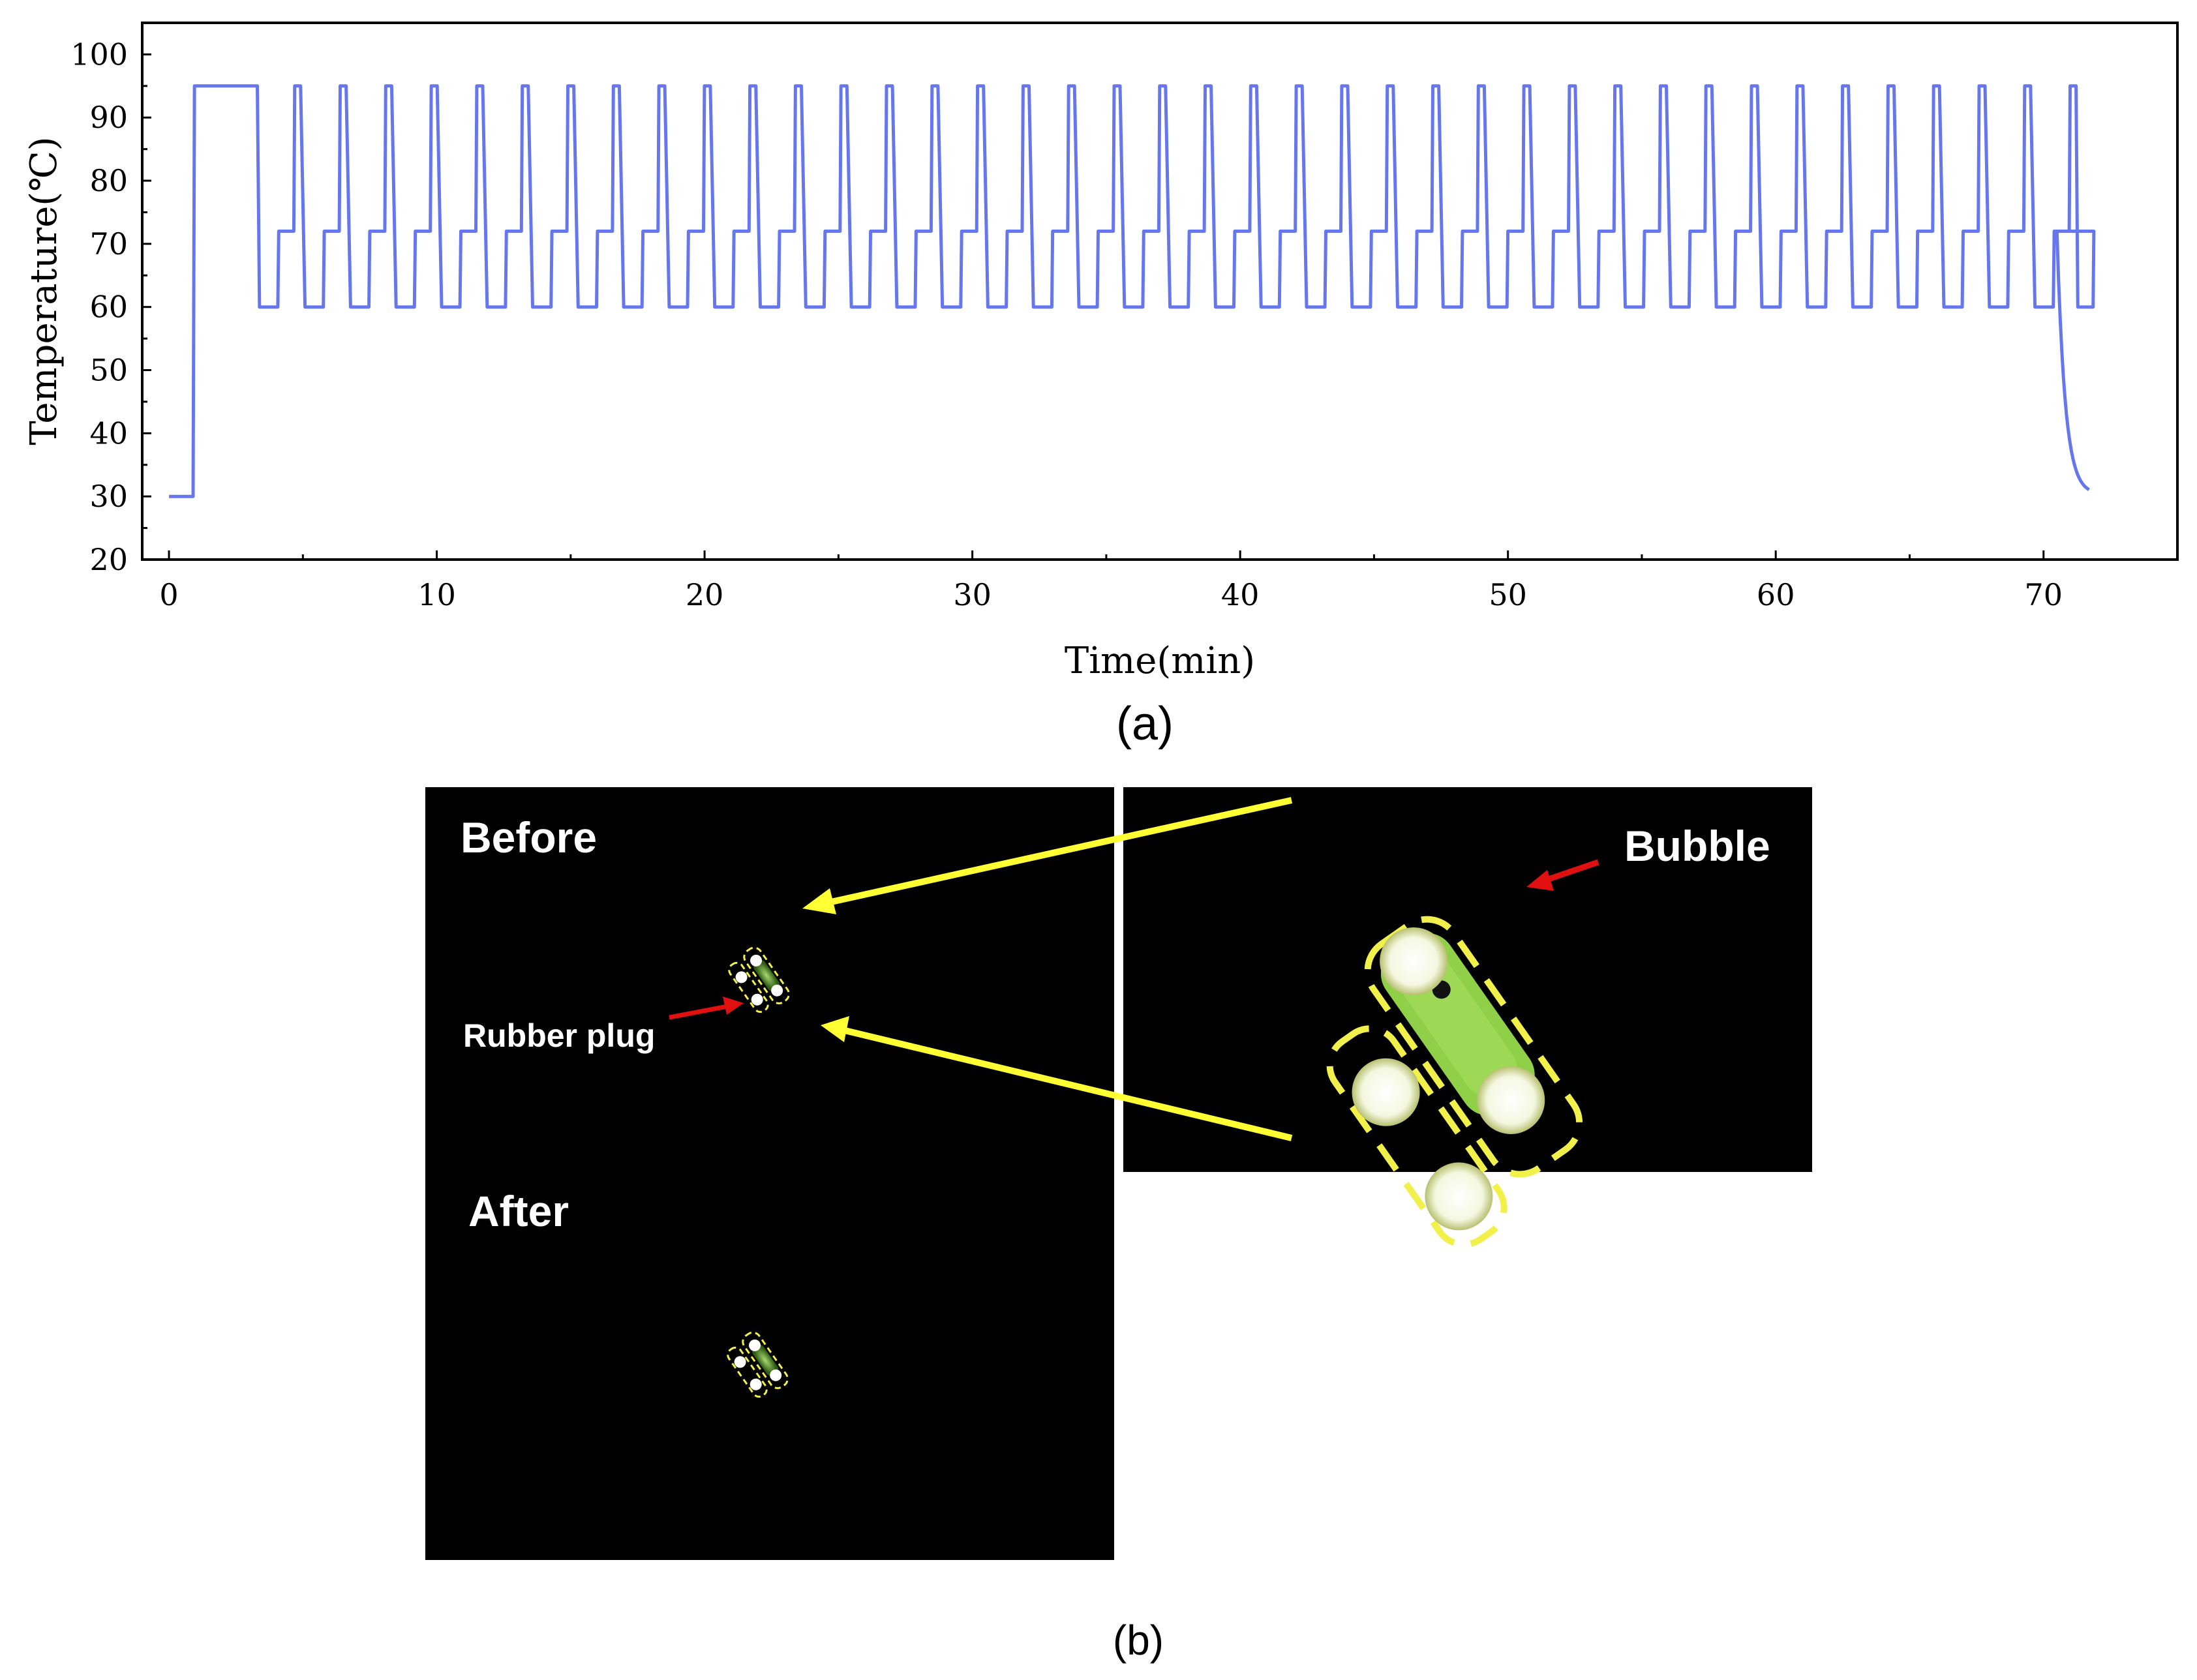 This screenshot has width=2197, height=1680. I want to click on before-label: Before, so click(529, 838).